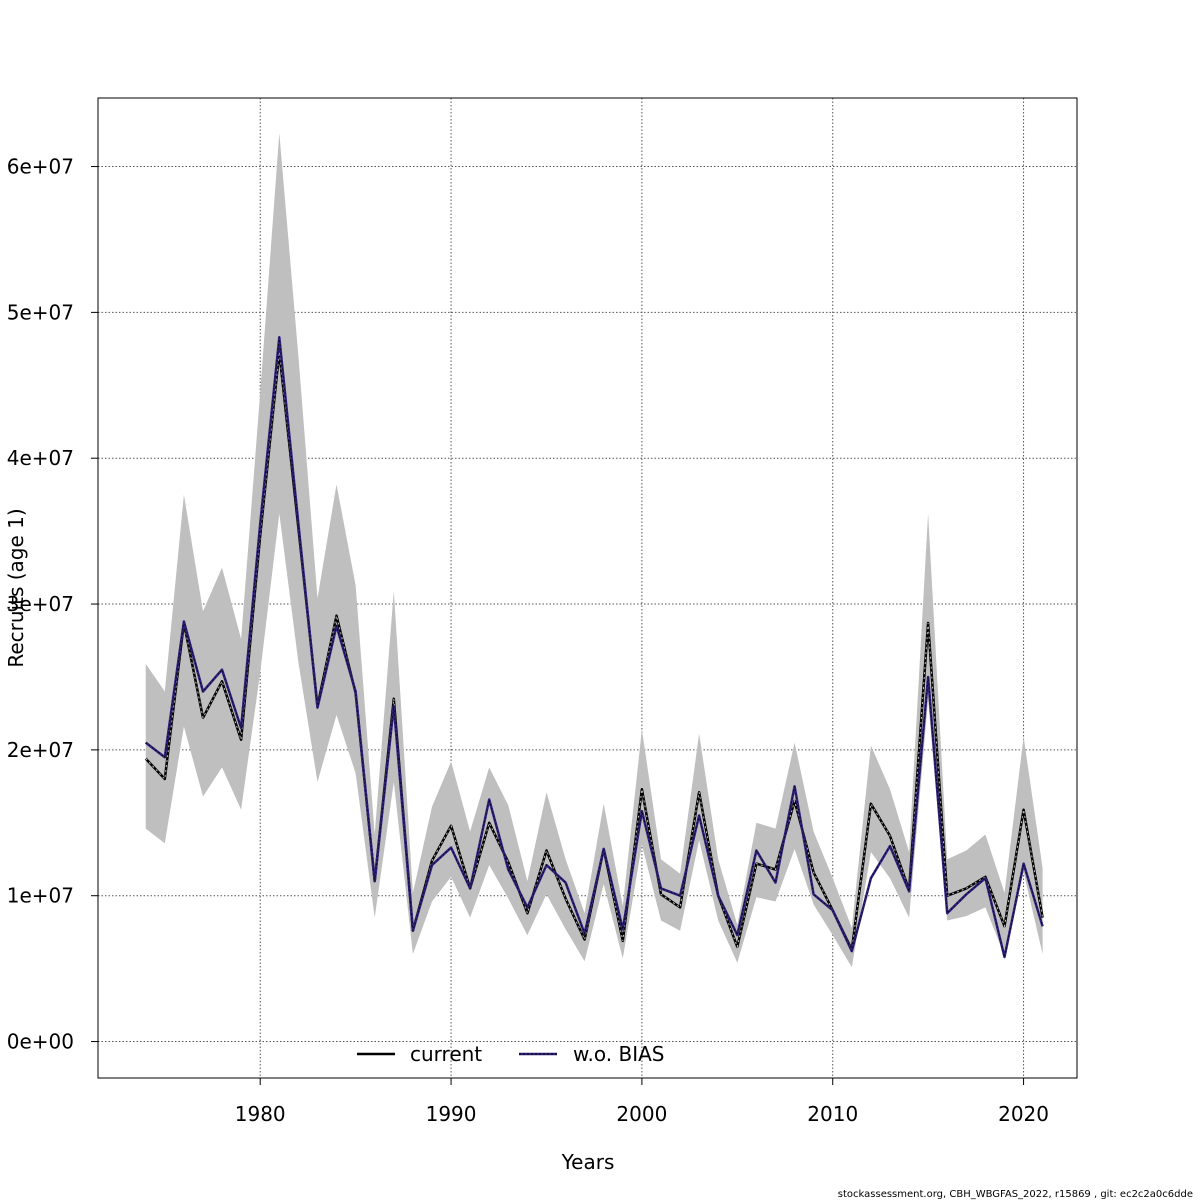 This screenshot has width=1200, height=1200. What do you see at coordinates (40, 604) in the screenshot?
I see `y-tick-label: 3e+07` at bounding box center [40, 604].